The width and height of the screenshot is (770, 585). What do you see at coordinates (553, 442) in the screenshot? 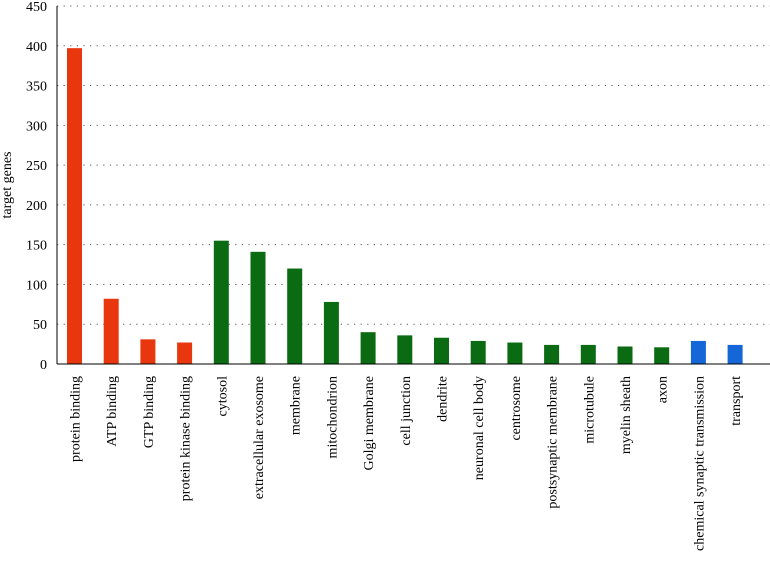
I see `x-tick-label: postsynaptic membrane` at bounding box center [553, 442].